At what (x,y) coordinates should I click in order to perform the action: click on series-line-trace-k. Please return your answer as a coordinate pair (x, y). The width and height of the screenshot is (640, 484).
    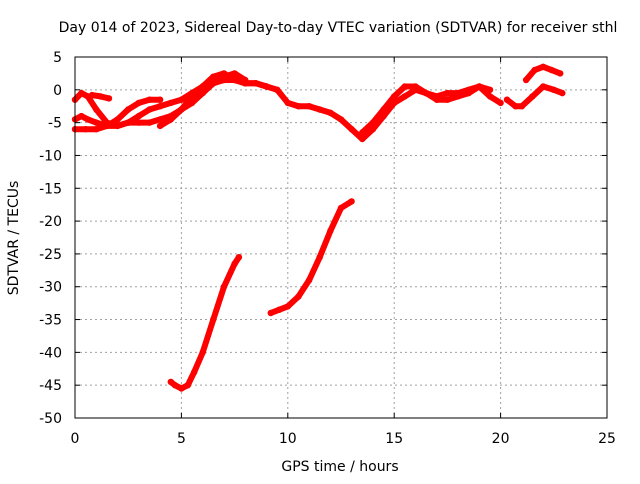
    Looking at the image, I should click on (311, 257).